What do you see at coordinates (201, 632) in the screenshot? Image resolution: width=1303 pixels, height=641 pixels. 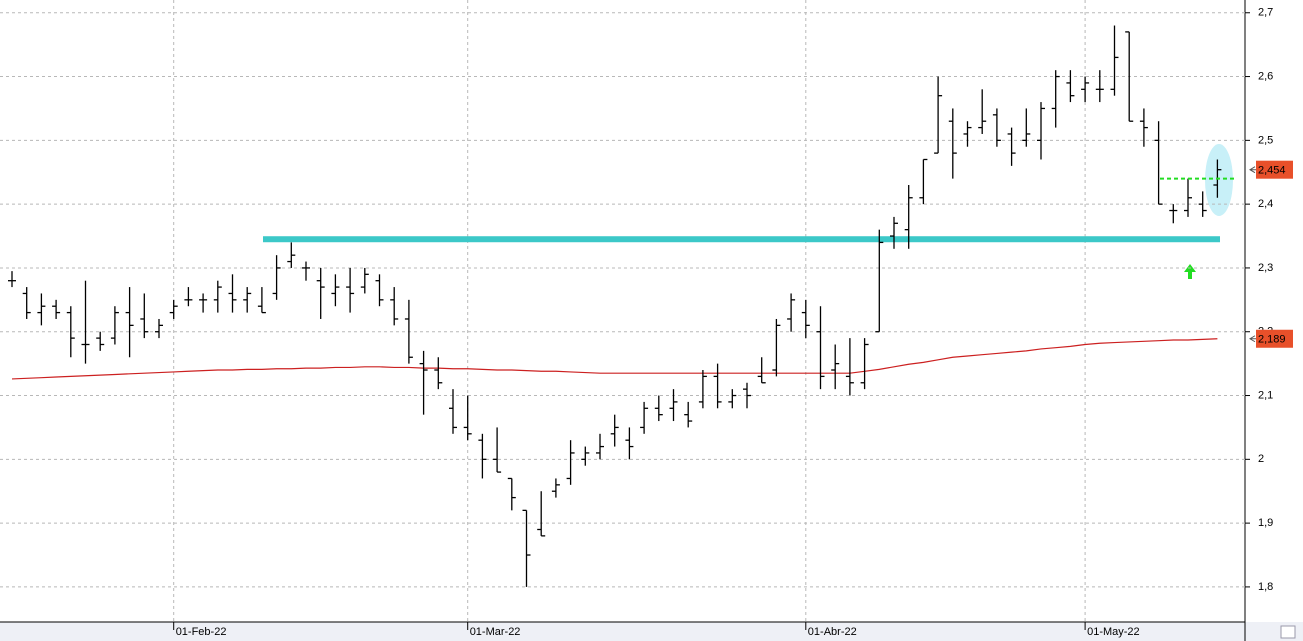 I see `x-tick-label: 01-Feb-22` at bounding box center [201, 632].